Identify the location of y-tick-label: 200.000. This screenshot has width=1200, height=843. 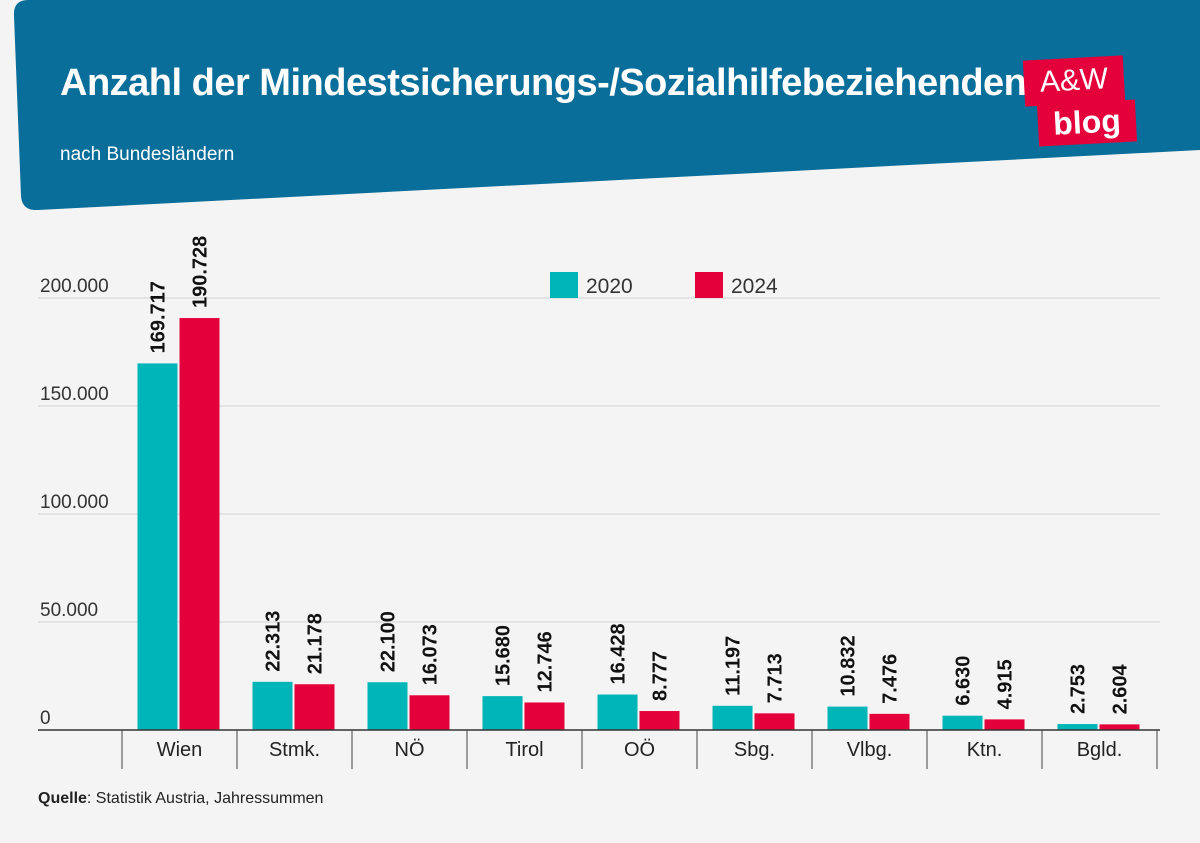
(74, 286).